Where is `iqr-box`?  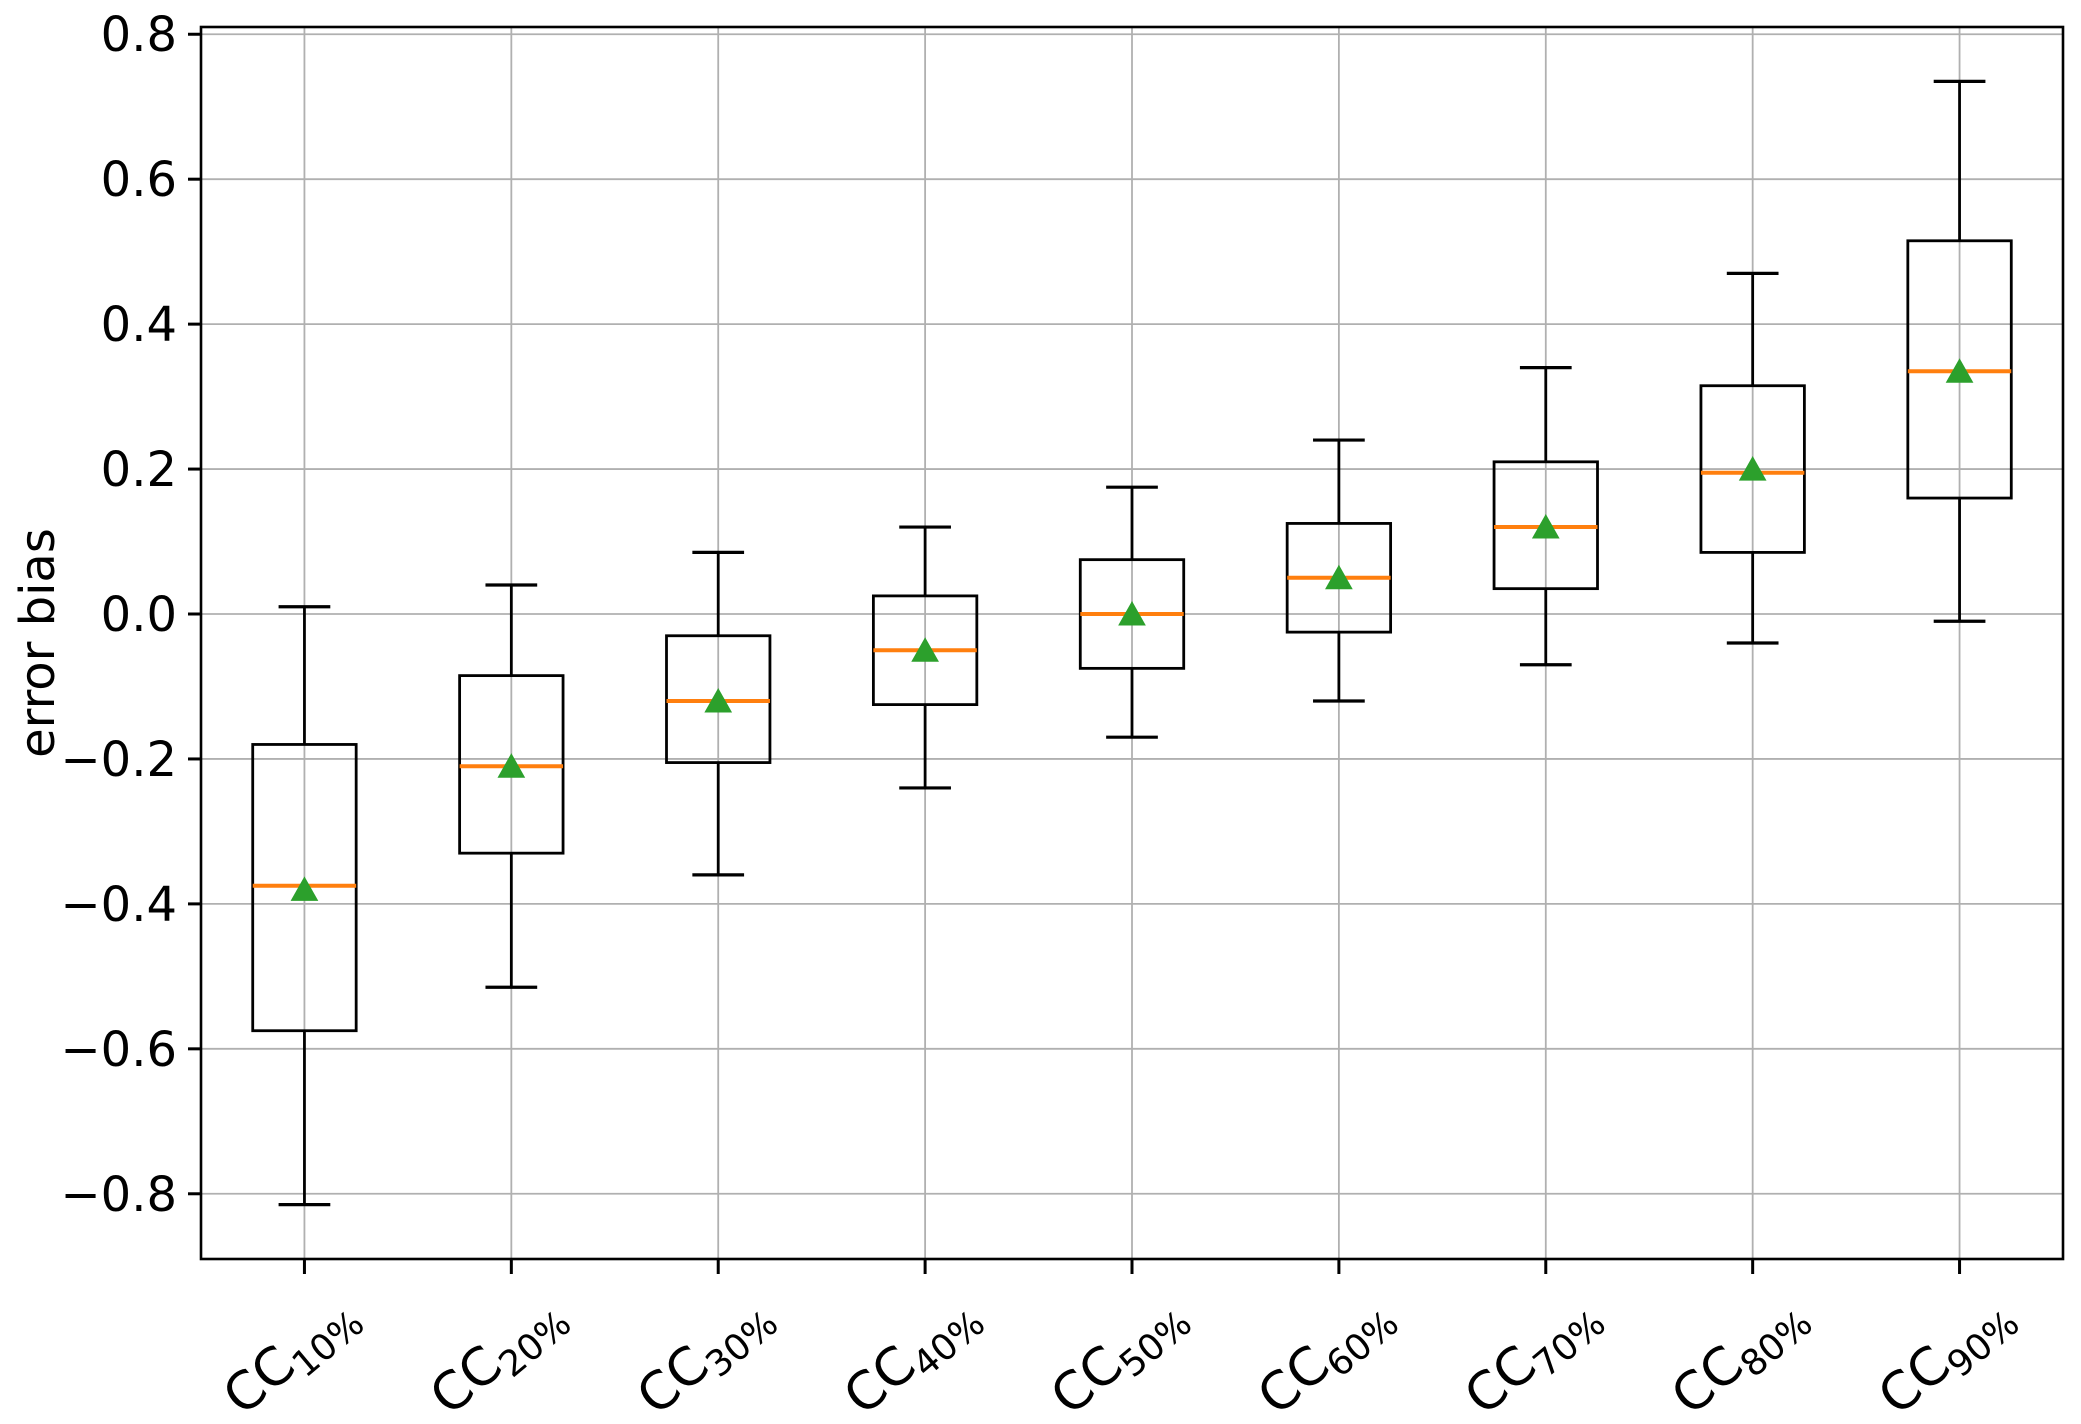
iqr-box is located at coordinates (1752, 469).